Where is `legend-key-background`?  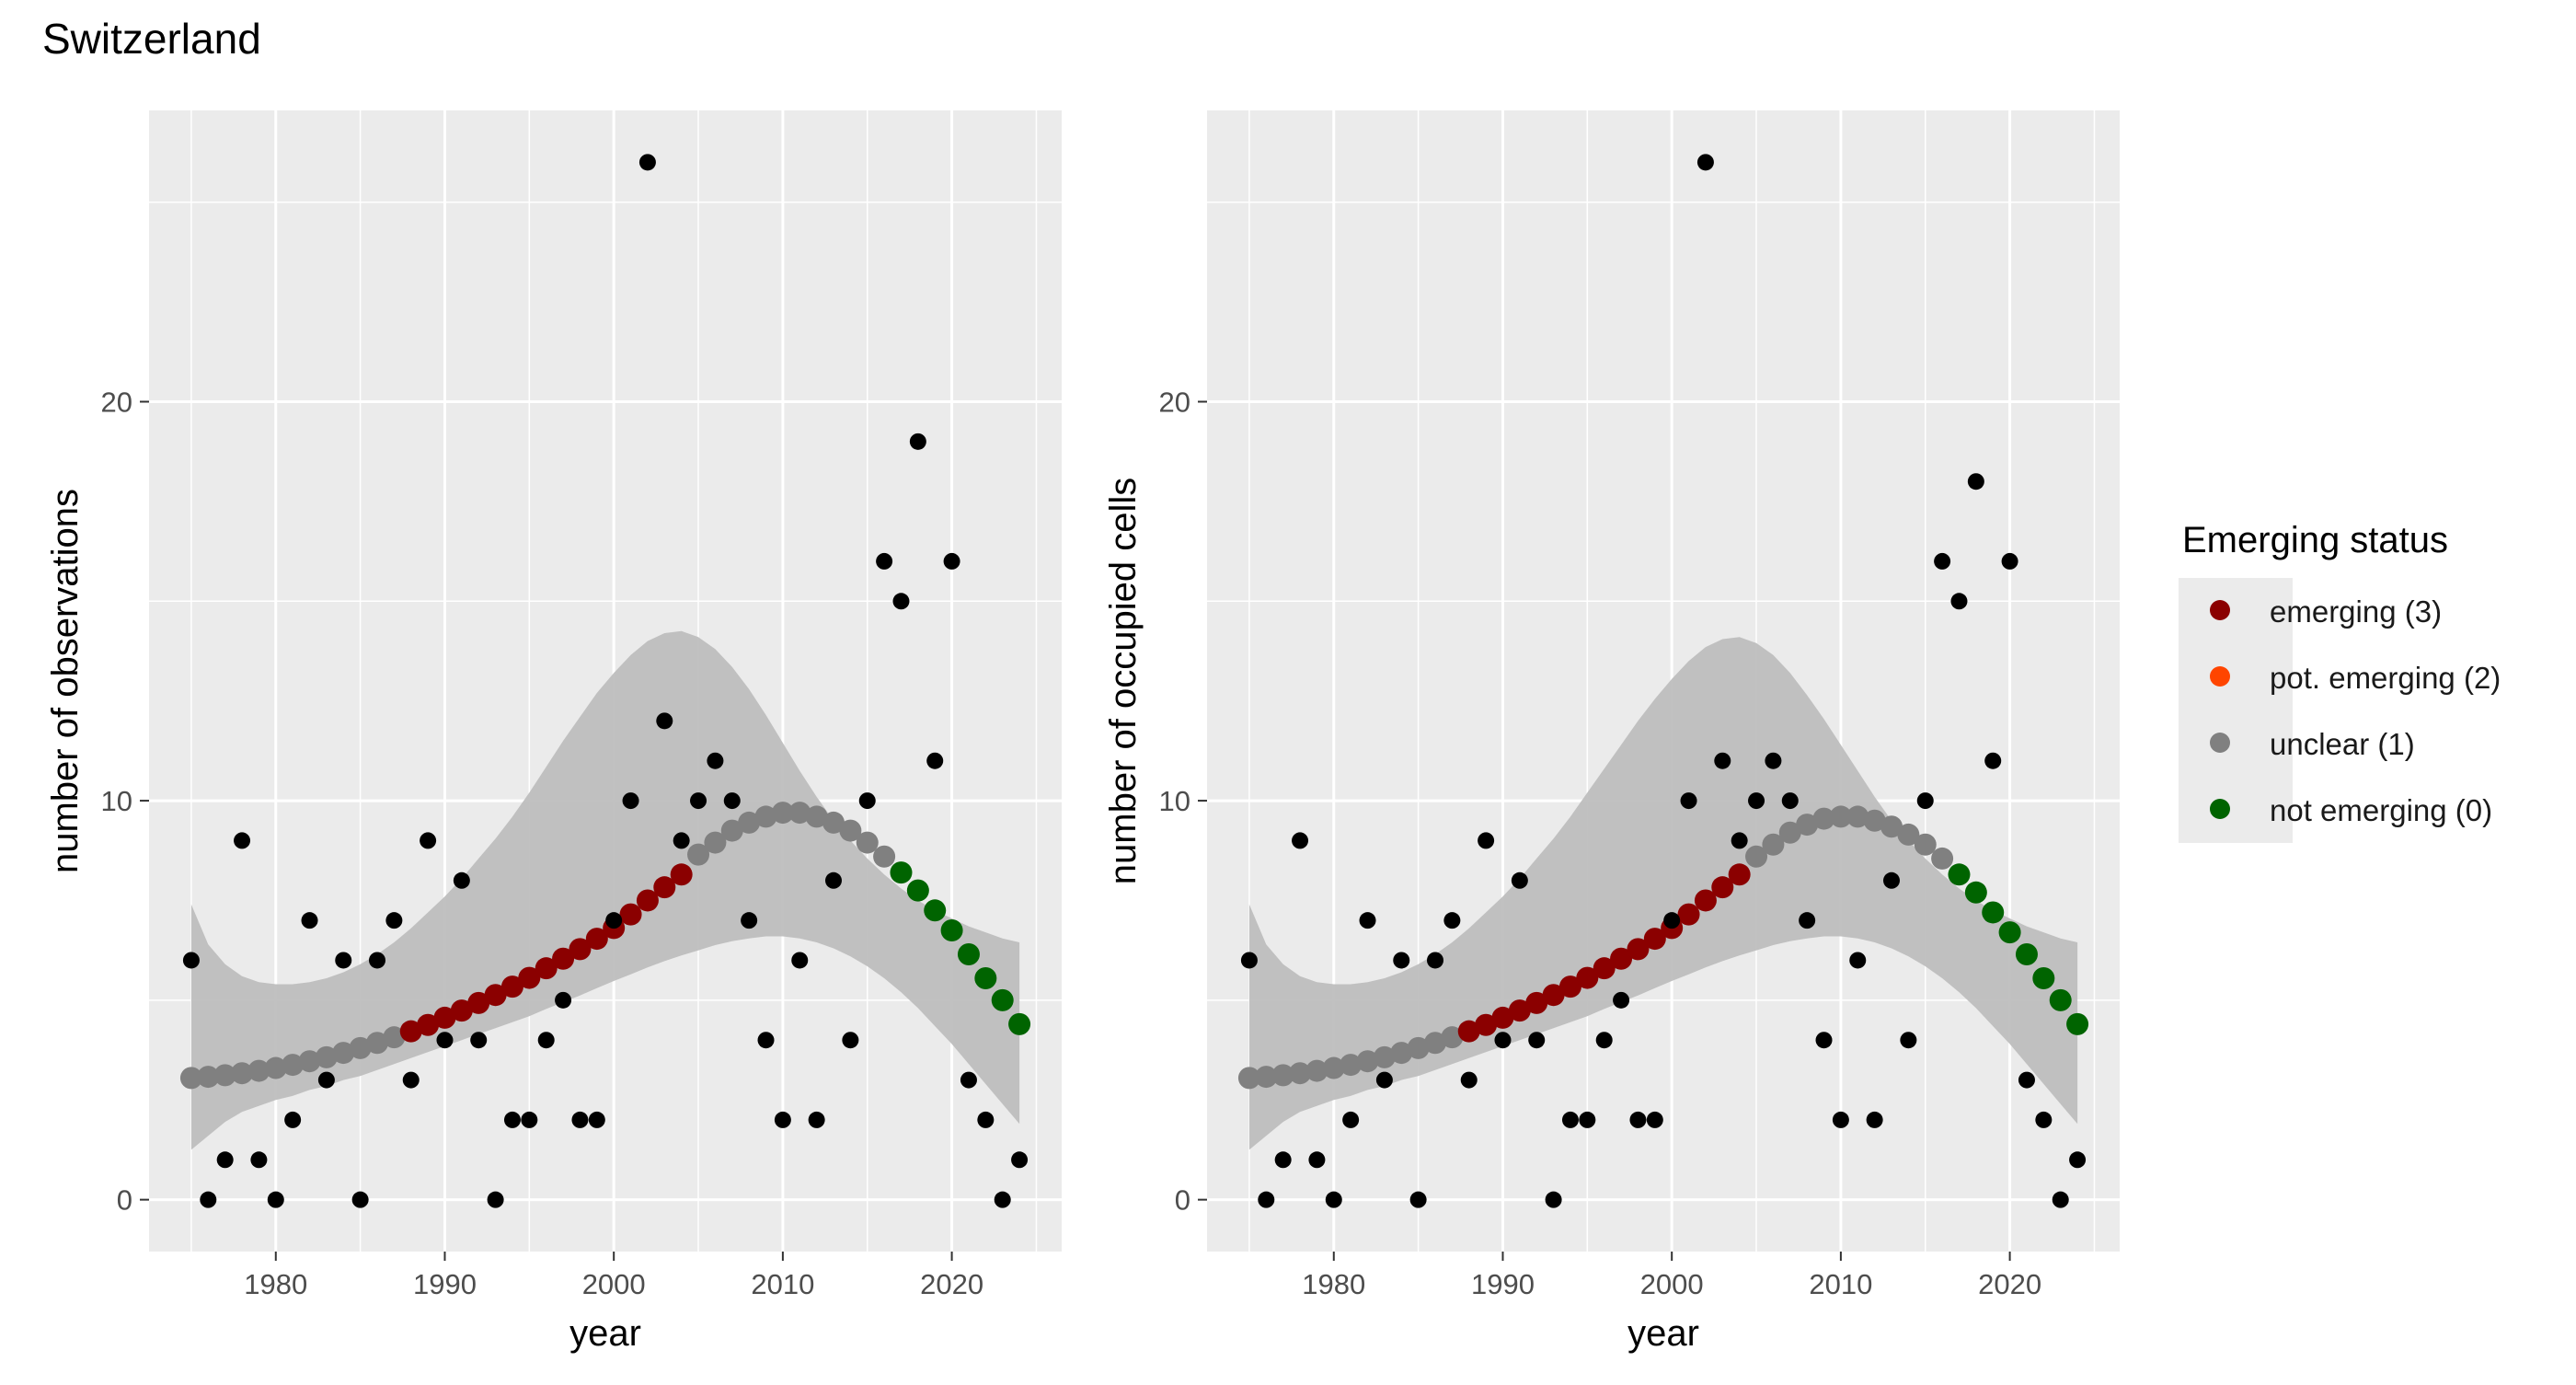
legend-key-background is located at coordinates (2236, 710).